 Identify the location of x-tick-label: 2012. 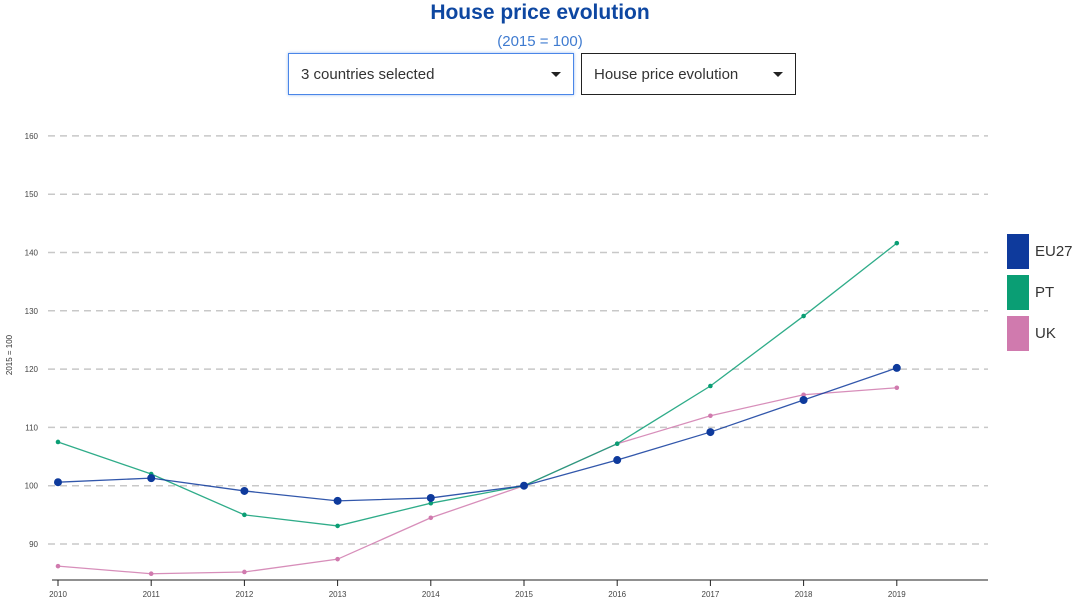
(245, 594).